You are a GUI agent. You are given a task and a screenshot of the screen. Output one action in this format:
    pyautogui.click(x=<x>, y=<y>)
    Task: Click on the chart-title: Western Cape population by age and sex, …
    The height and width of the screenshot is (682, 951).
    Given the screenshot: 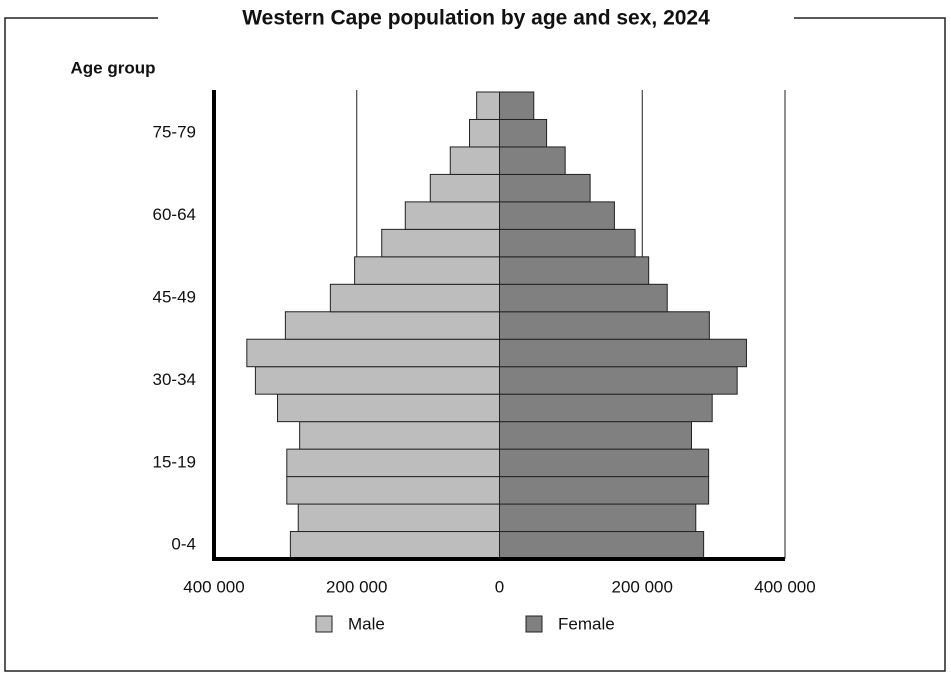 What is the action you would take?
    pyautogui.click(x=476, y=18)
    